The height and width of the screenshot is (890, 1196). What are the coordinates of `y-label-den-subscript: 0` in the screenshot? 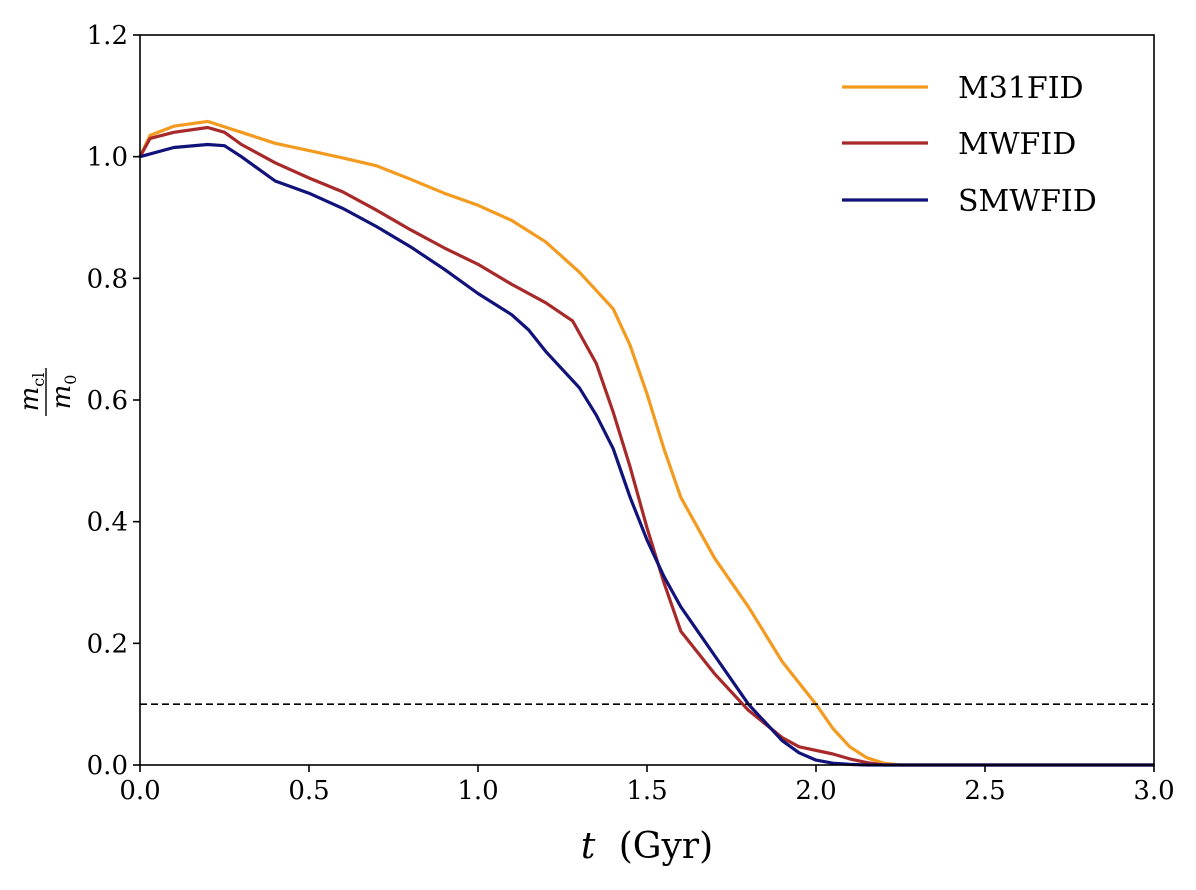 It's located at (70, 380).